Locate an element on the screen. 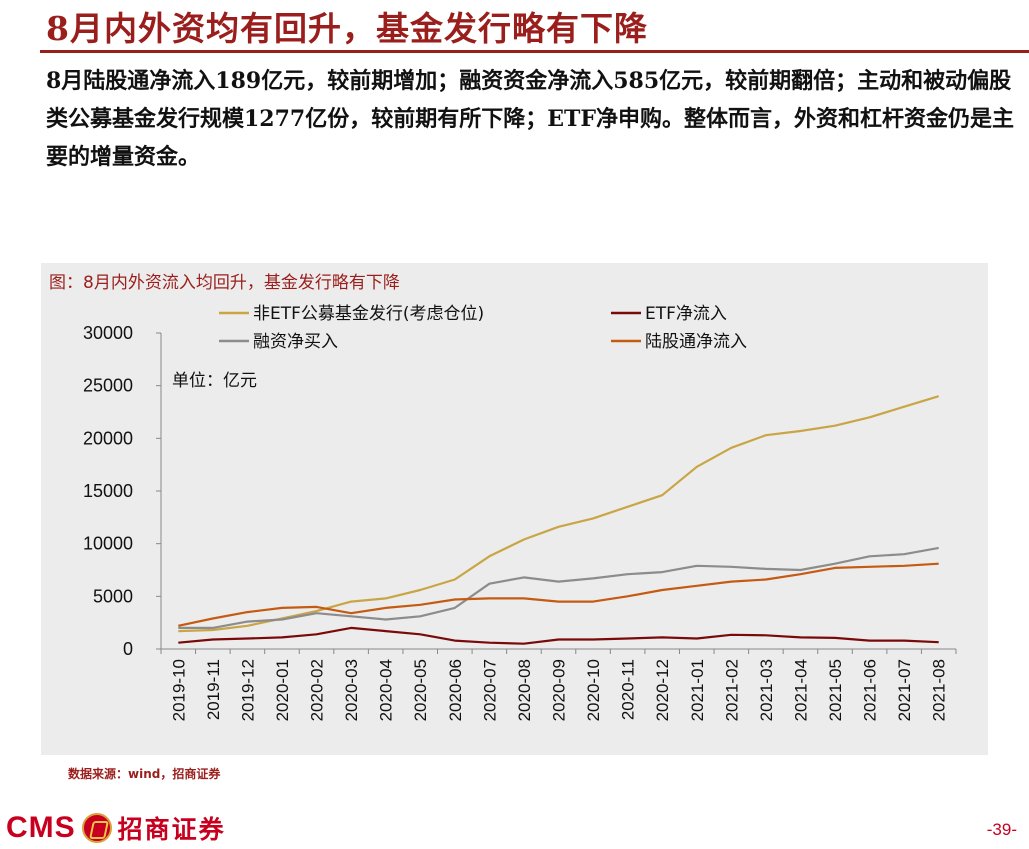 This screenshot has height=849, width=1029. brand-cms-text: CMS is located at coordinates (41, 827).